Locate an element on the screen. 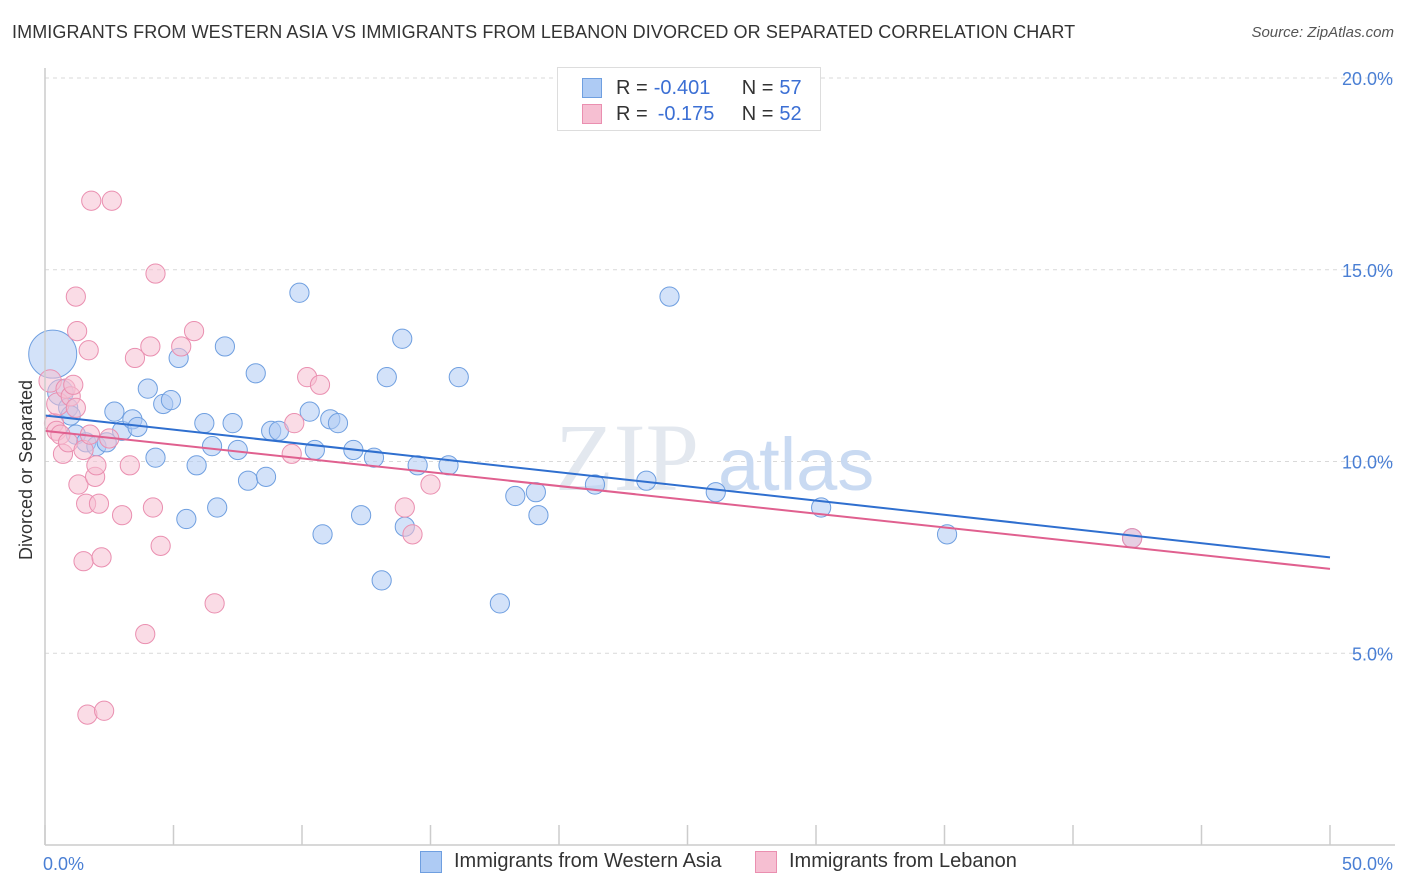 This screenshot has width=1406, height=892. bottom-legend-label: Immigrants from Lebanon is located at coordinates (903, 861).